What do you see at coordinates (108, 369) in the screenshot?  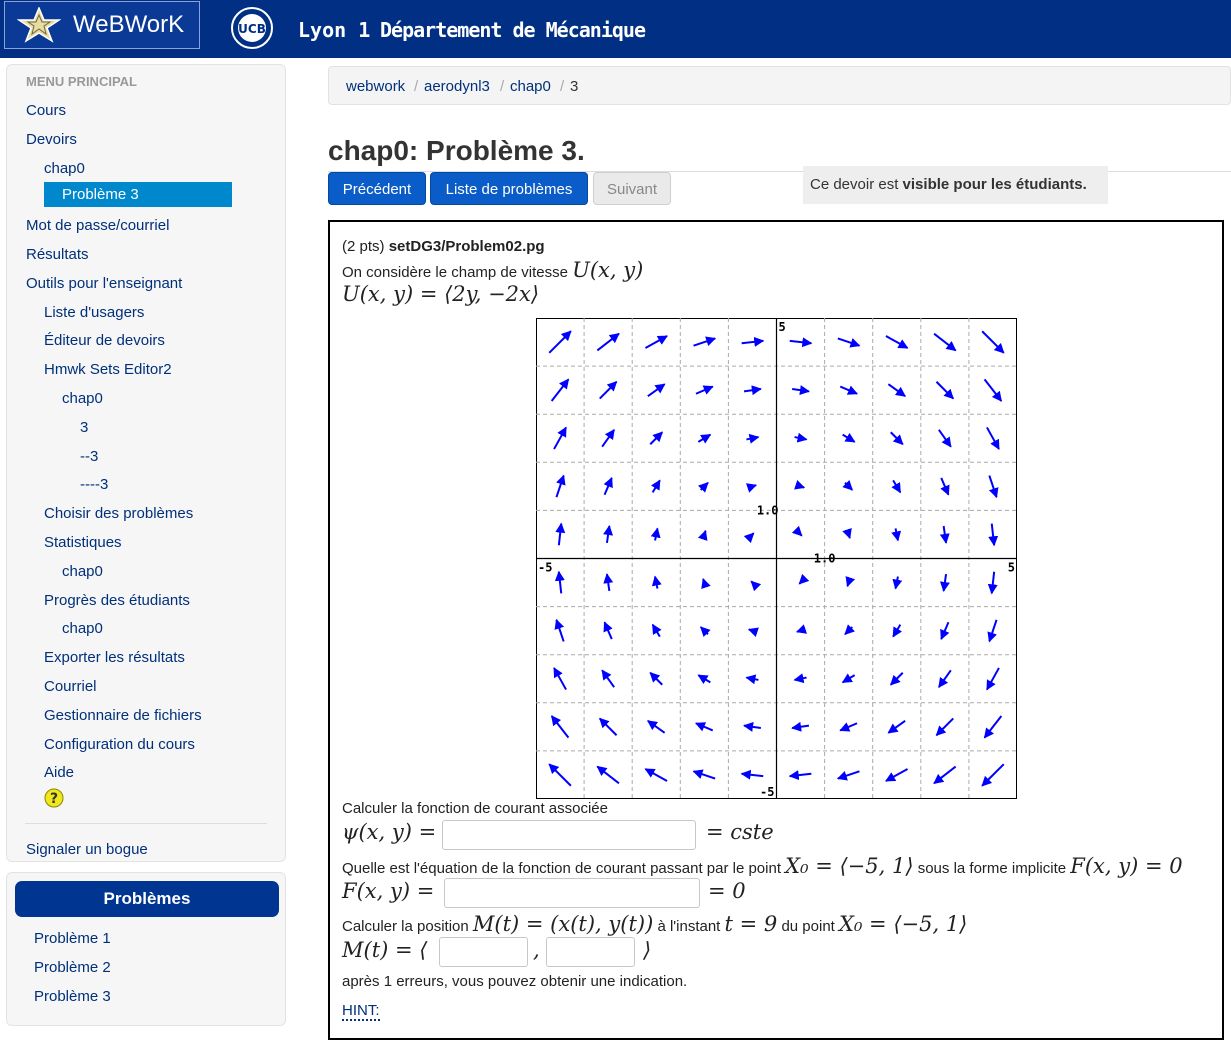 I see `sidebar-item-hmwk-editor2: Hmwk Sets Editor2` at bounding box center [108, 369].